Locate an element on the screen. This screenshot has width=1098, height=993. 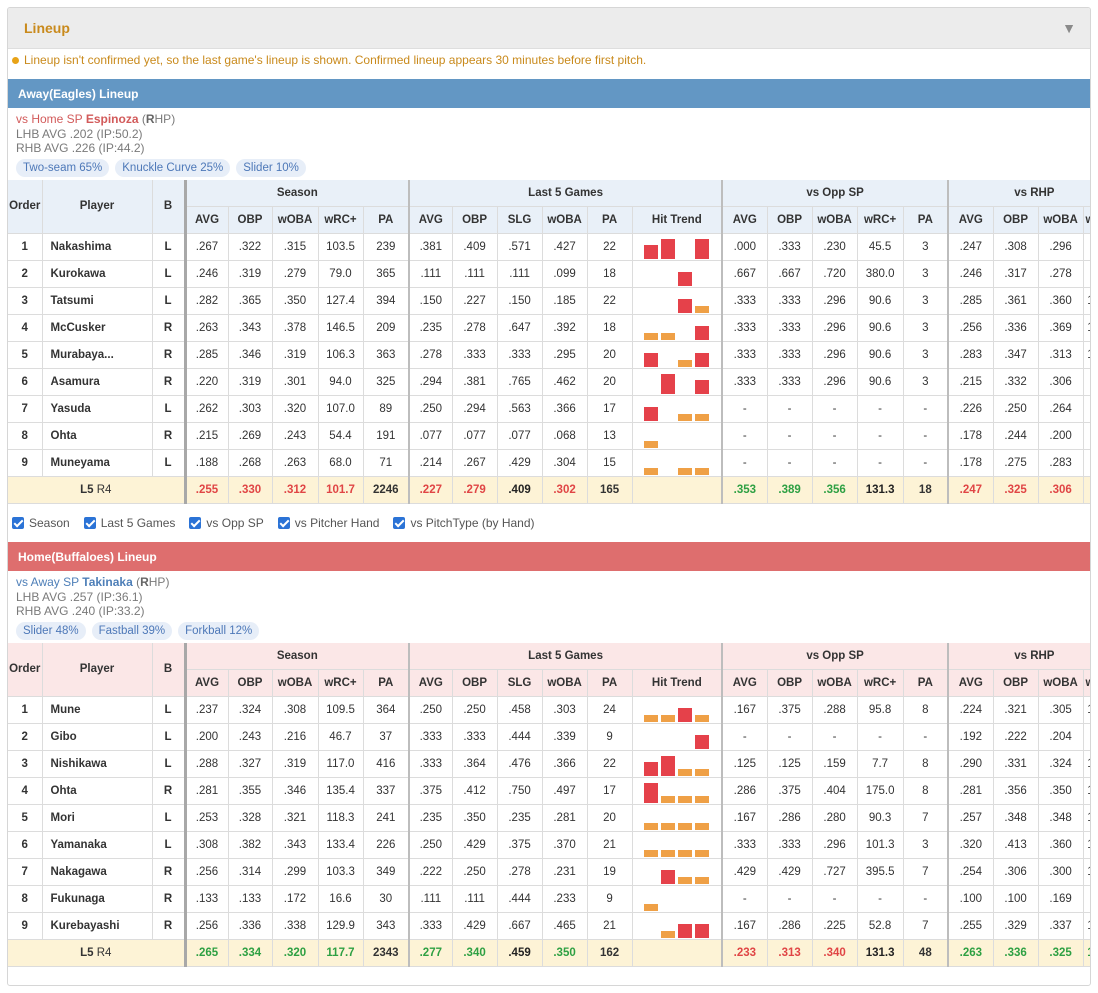
opp-sp-stat: 3 is located at coordinates (926, 845).